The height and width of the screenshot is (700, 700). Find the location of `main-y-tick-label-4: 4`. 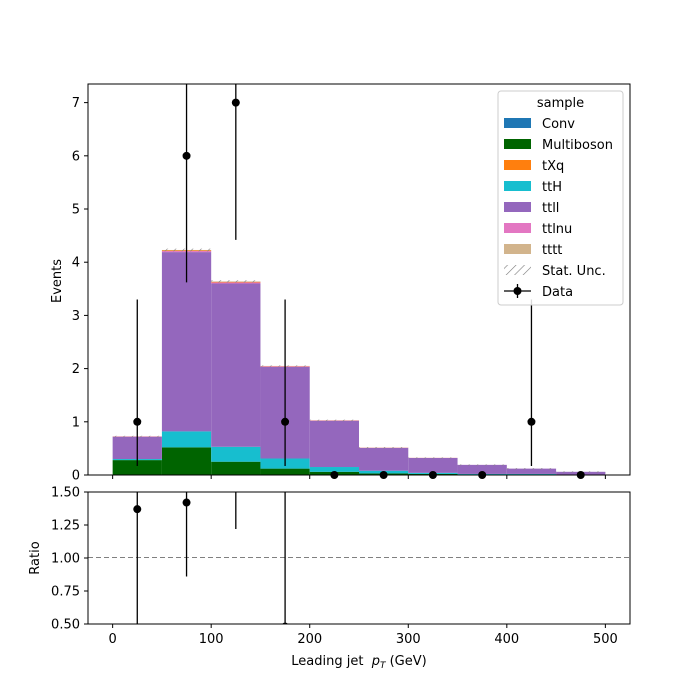

main-y-tick-label-4: 4 is located at coordinates (76, 263).